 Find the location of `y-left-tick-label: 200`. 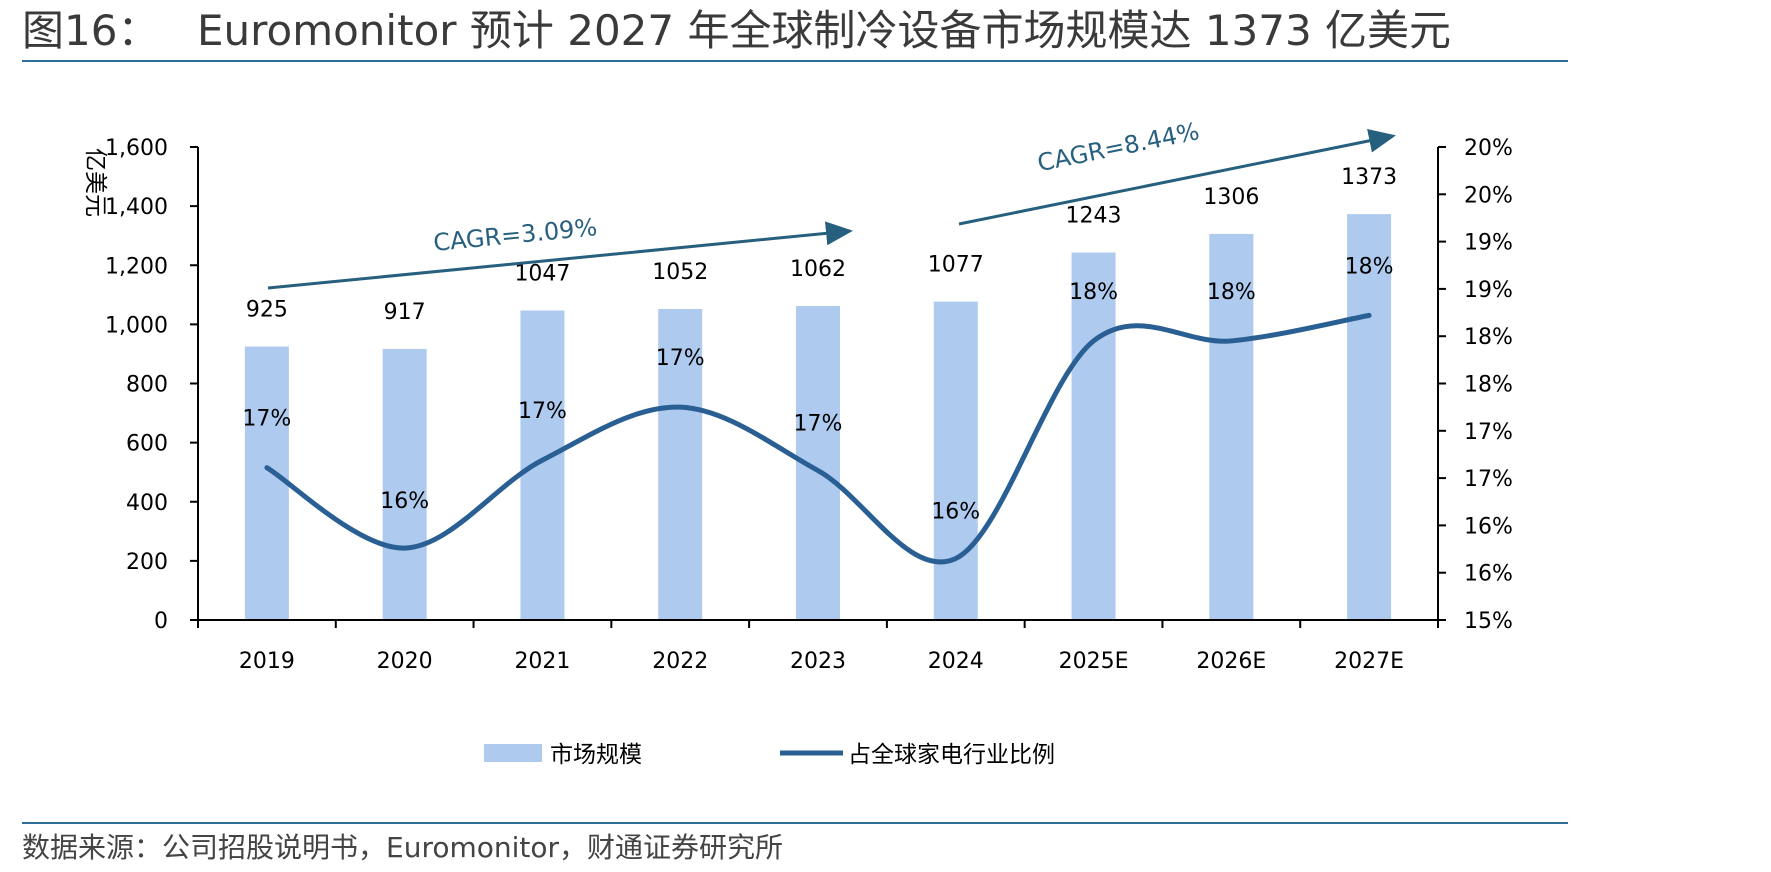

y-left-tick-label: 200 is located at coordinates (147, 562).